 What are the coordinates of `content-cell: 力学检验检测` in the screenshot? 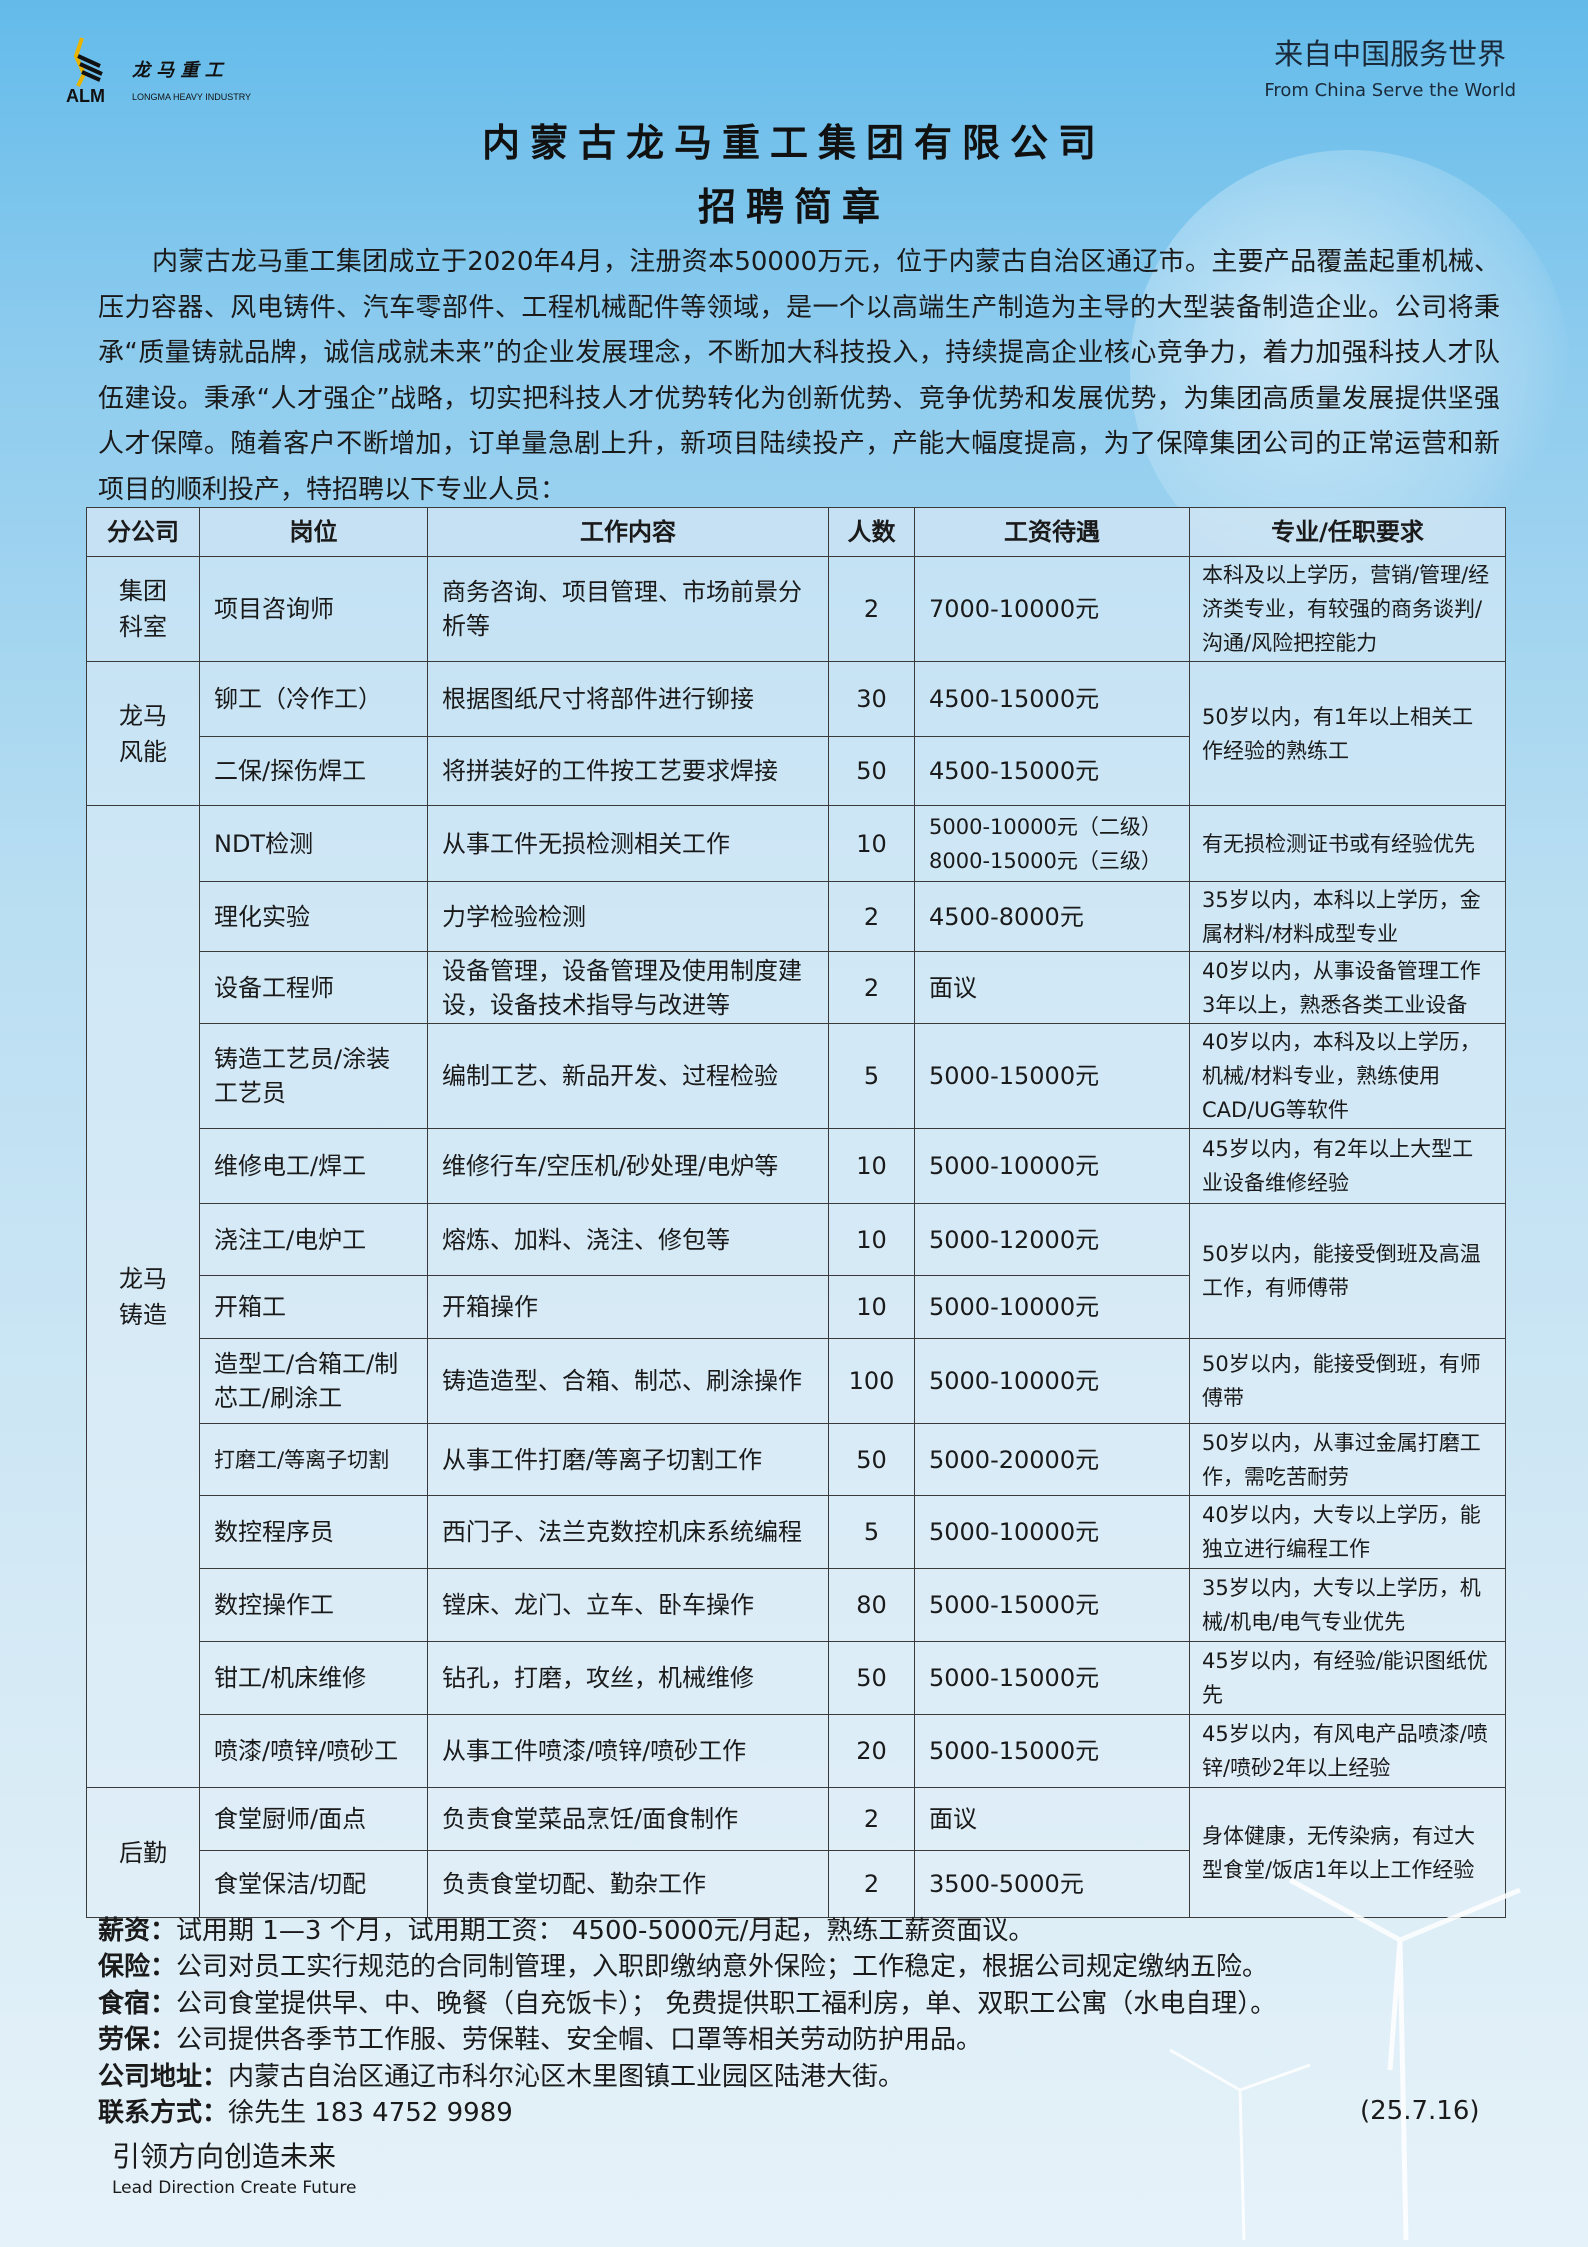 It's located at (628, 916).